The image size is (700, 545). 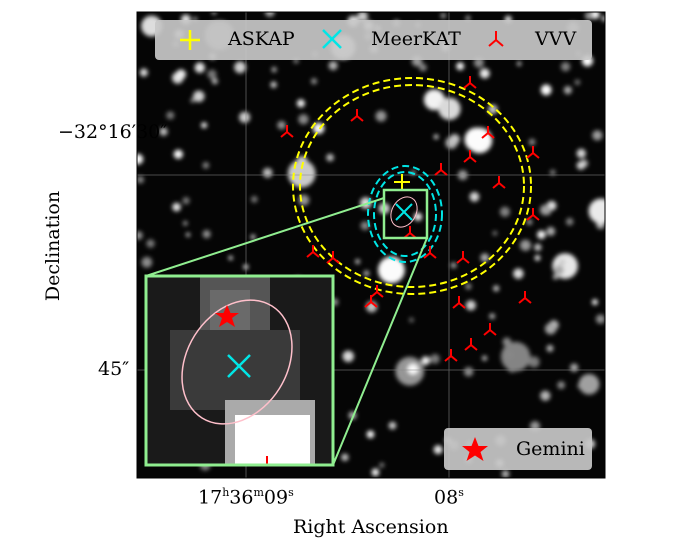 I want to click on inset-frame, so click(x=239, y=370).